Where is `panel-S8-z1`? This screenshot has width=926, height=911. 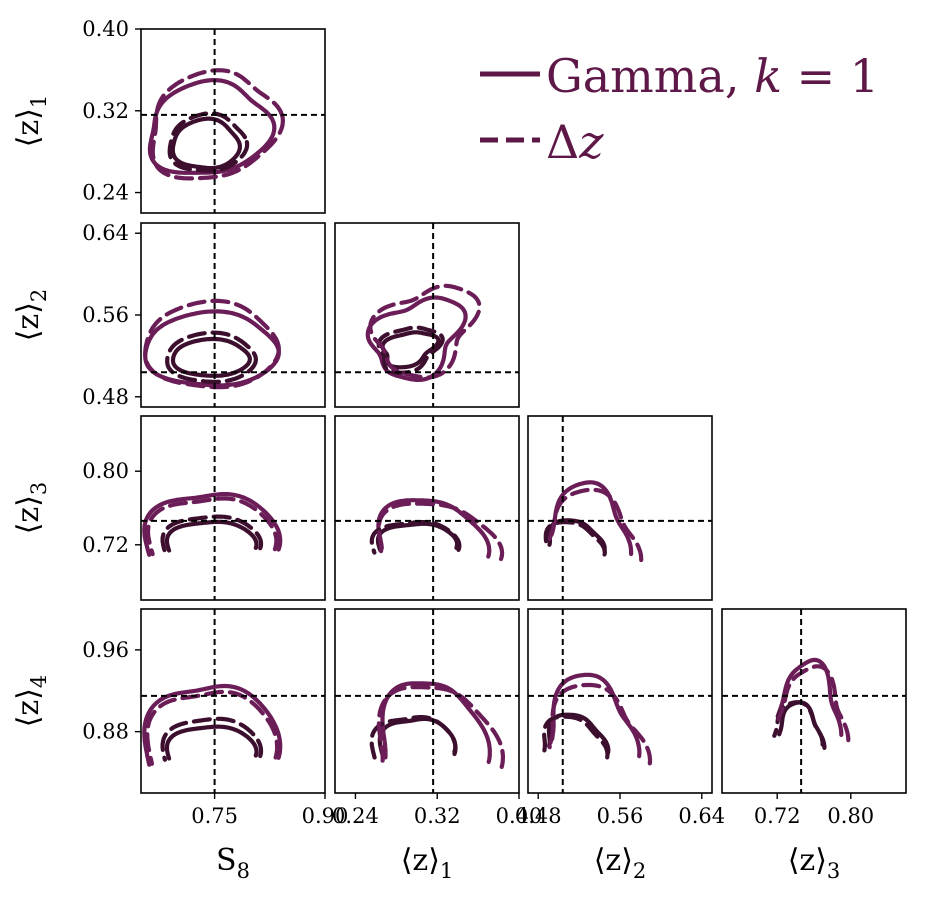
panel-S8-z1 is located at coordinates (233, 121).